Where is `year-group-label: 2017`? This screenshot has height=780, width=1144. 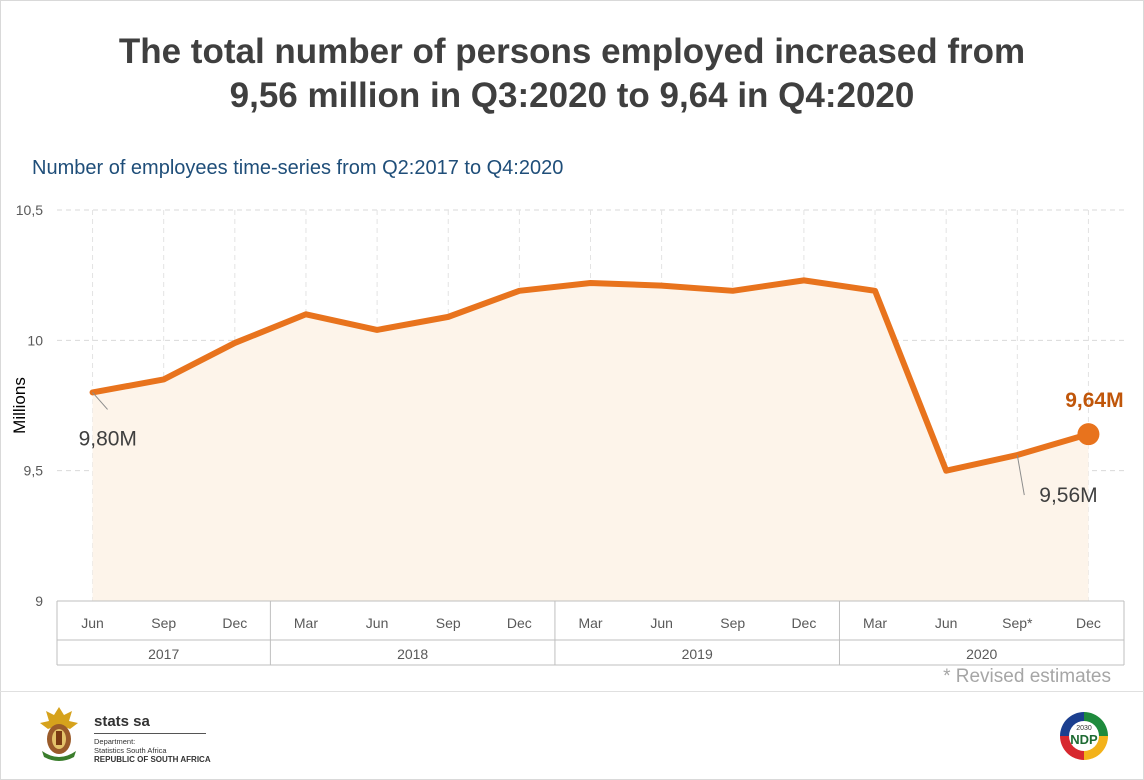
year-group-label: 2017 is located at coordinates (163, 654).